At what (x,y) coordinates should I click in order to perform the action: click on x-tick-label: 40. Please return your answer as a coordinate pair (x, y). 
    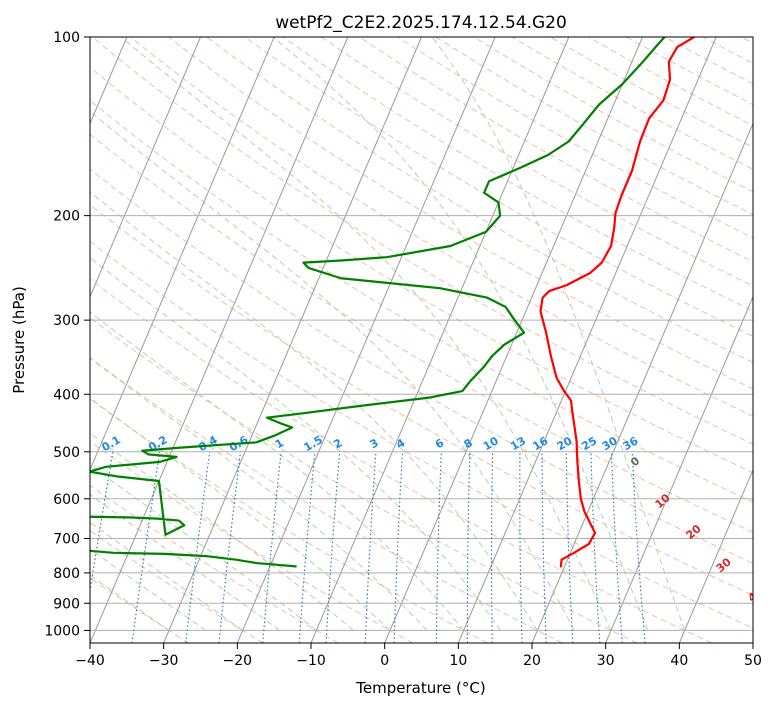
    Looking at the image, I should click on (679, 661).